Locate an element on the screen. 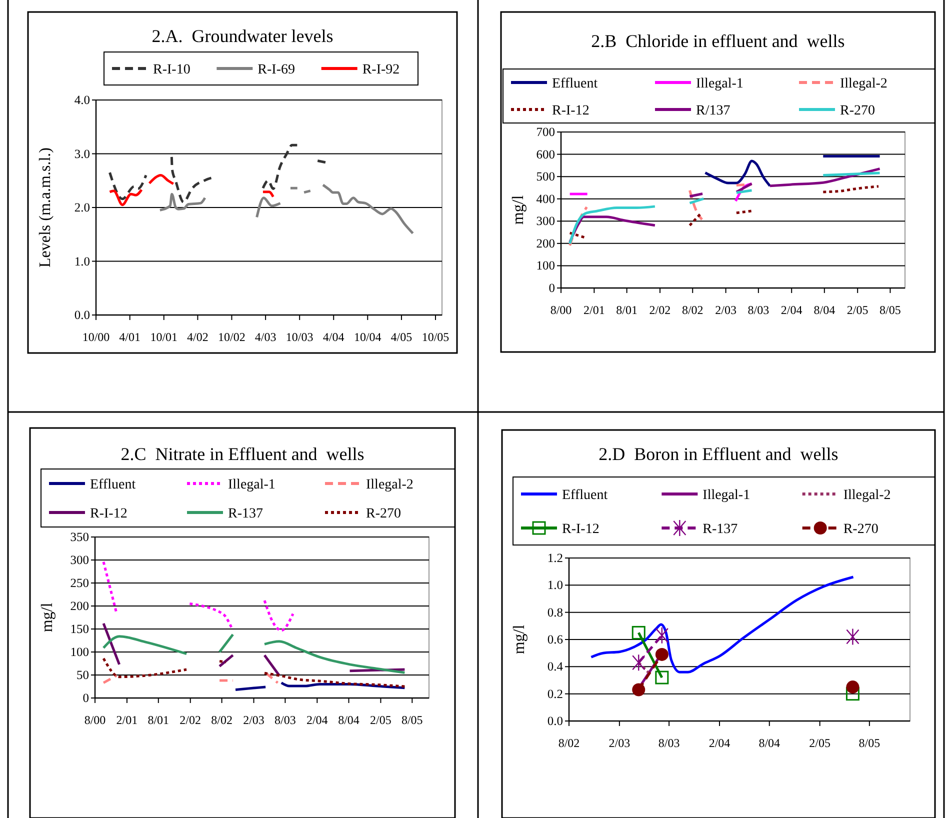  x-tick-label: 4/04 is located at coordinates (333, 337).